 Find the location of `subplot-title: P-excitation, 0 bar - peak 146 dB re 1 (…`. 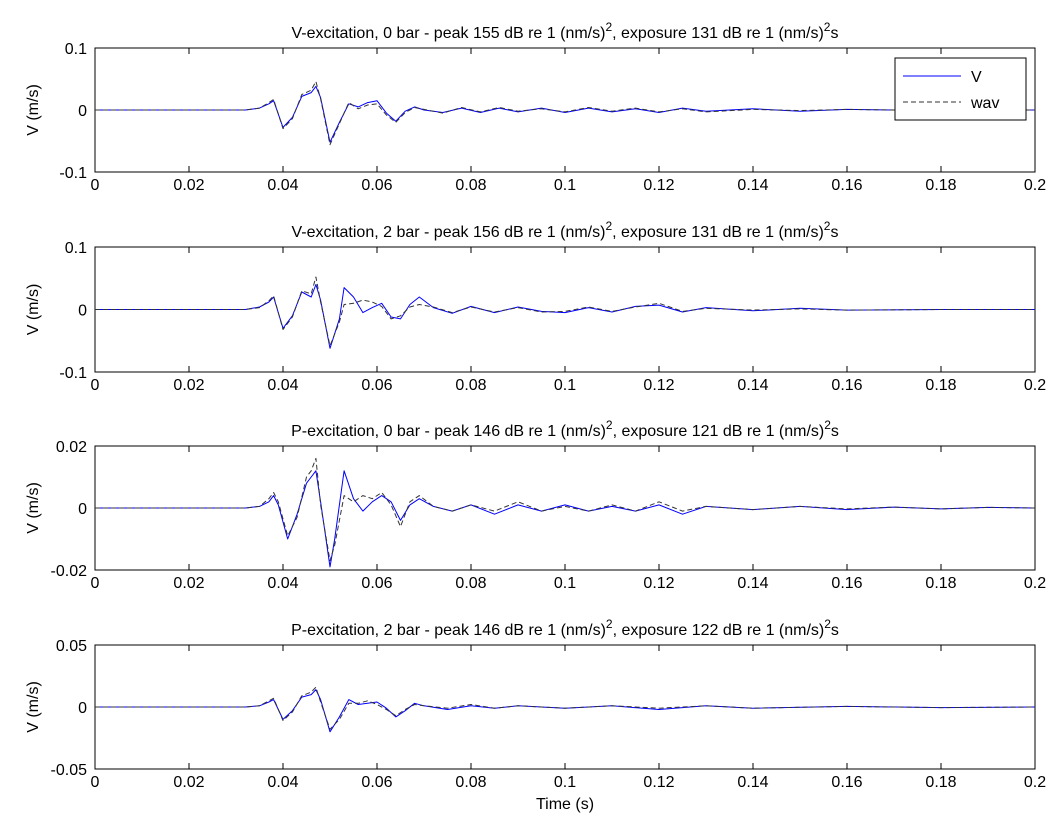

subplot-title: P-excitation, 0 bar - peak 146 dB re 1 (… is located at coordinates (565, 429).